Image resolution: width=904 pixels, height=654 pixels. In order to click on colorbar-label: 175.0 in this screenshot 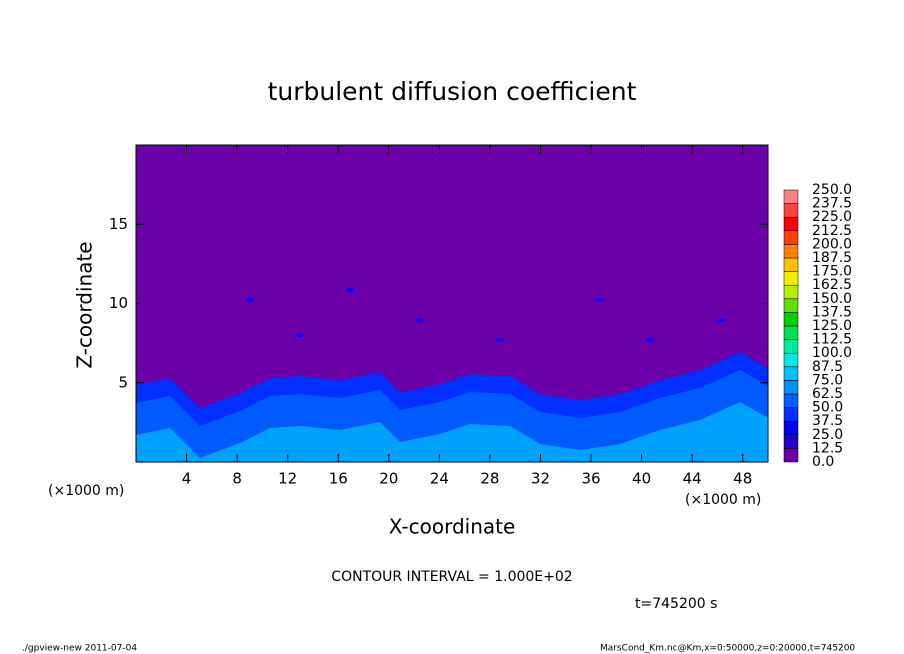, I will do `click(832, 272)`.